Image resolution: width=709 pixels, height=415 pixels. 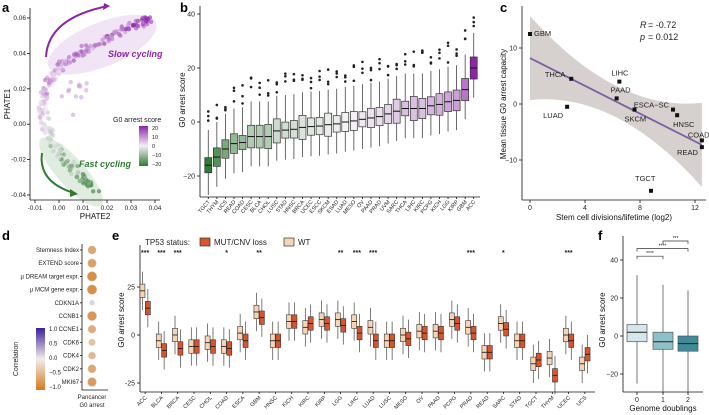 What do you see at coordinates (585, 208) in the screenshot?
I see `x-tick-label: 4` at bounding box center [585, 208].